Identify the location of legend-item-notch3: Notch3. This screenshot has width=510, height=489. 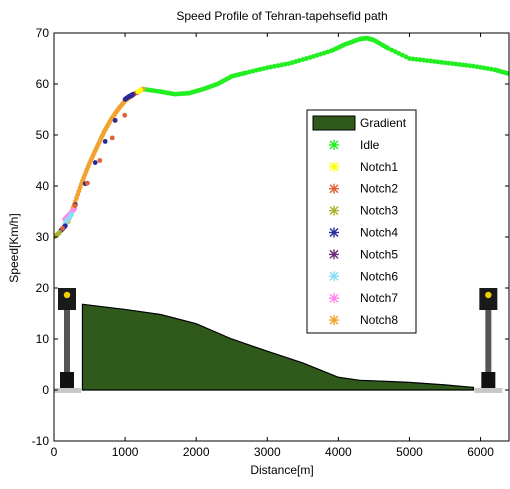
(363, 211).